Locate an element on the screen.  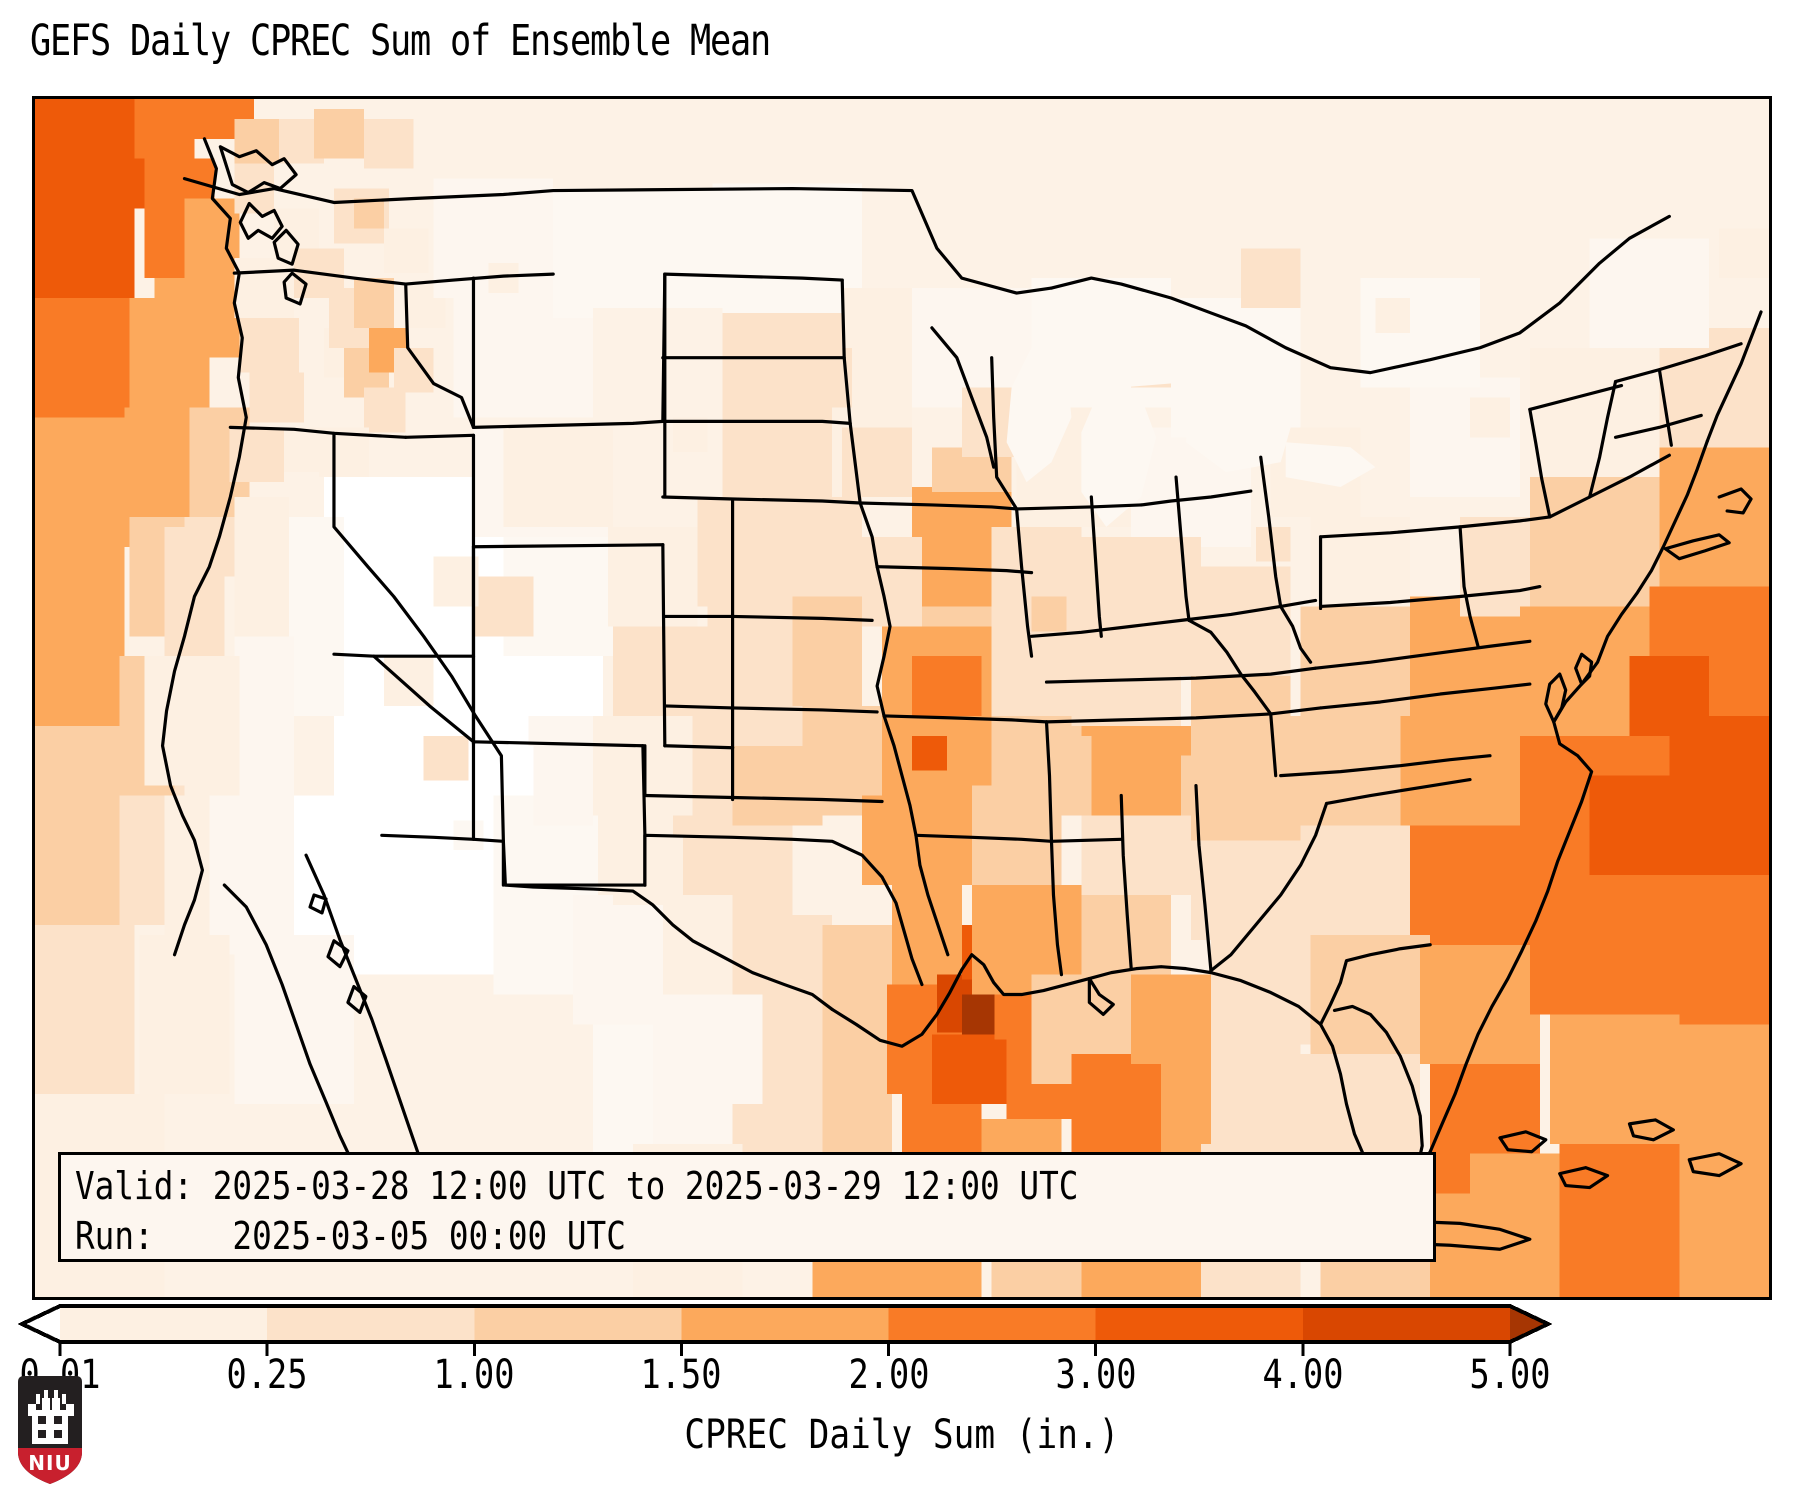
colorbar-ticks is located at coordinates (785, 1349).